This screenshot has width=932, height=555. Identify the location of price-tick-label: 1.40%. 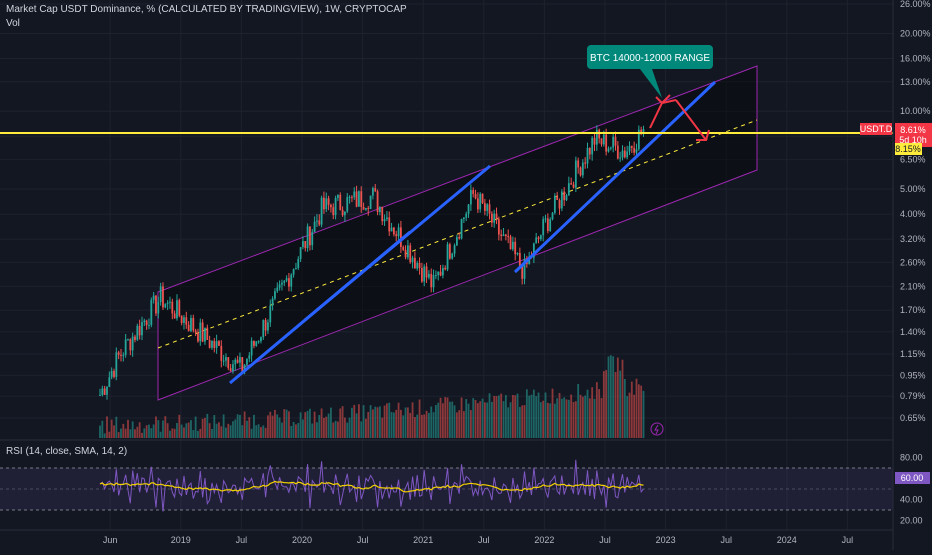
(913, 332).